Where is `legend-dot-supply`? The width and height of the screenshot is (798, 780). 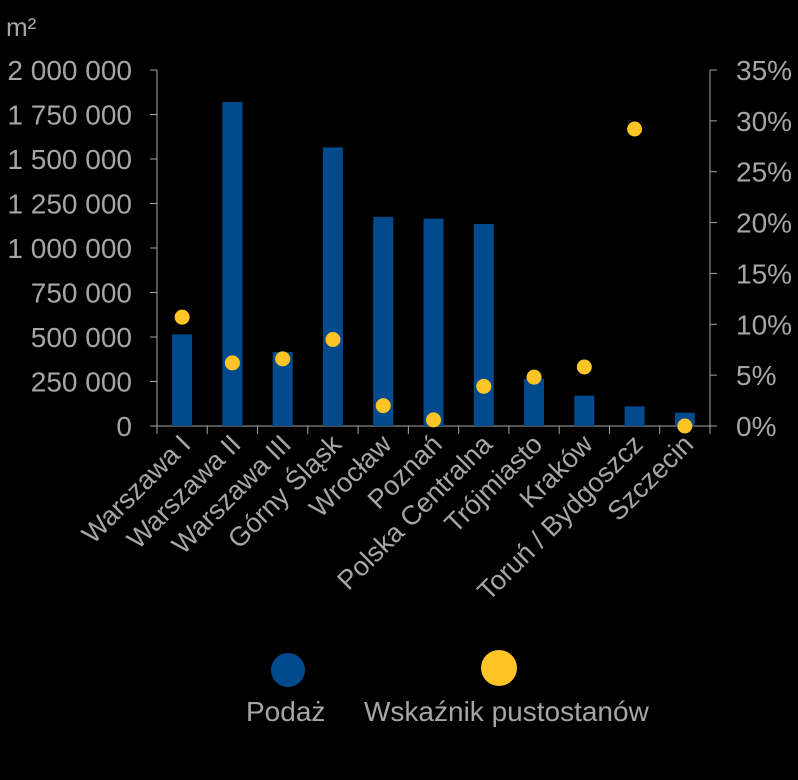
legend-dot-supply is located at coordinates (288, 670).